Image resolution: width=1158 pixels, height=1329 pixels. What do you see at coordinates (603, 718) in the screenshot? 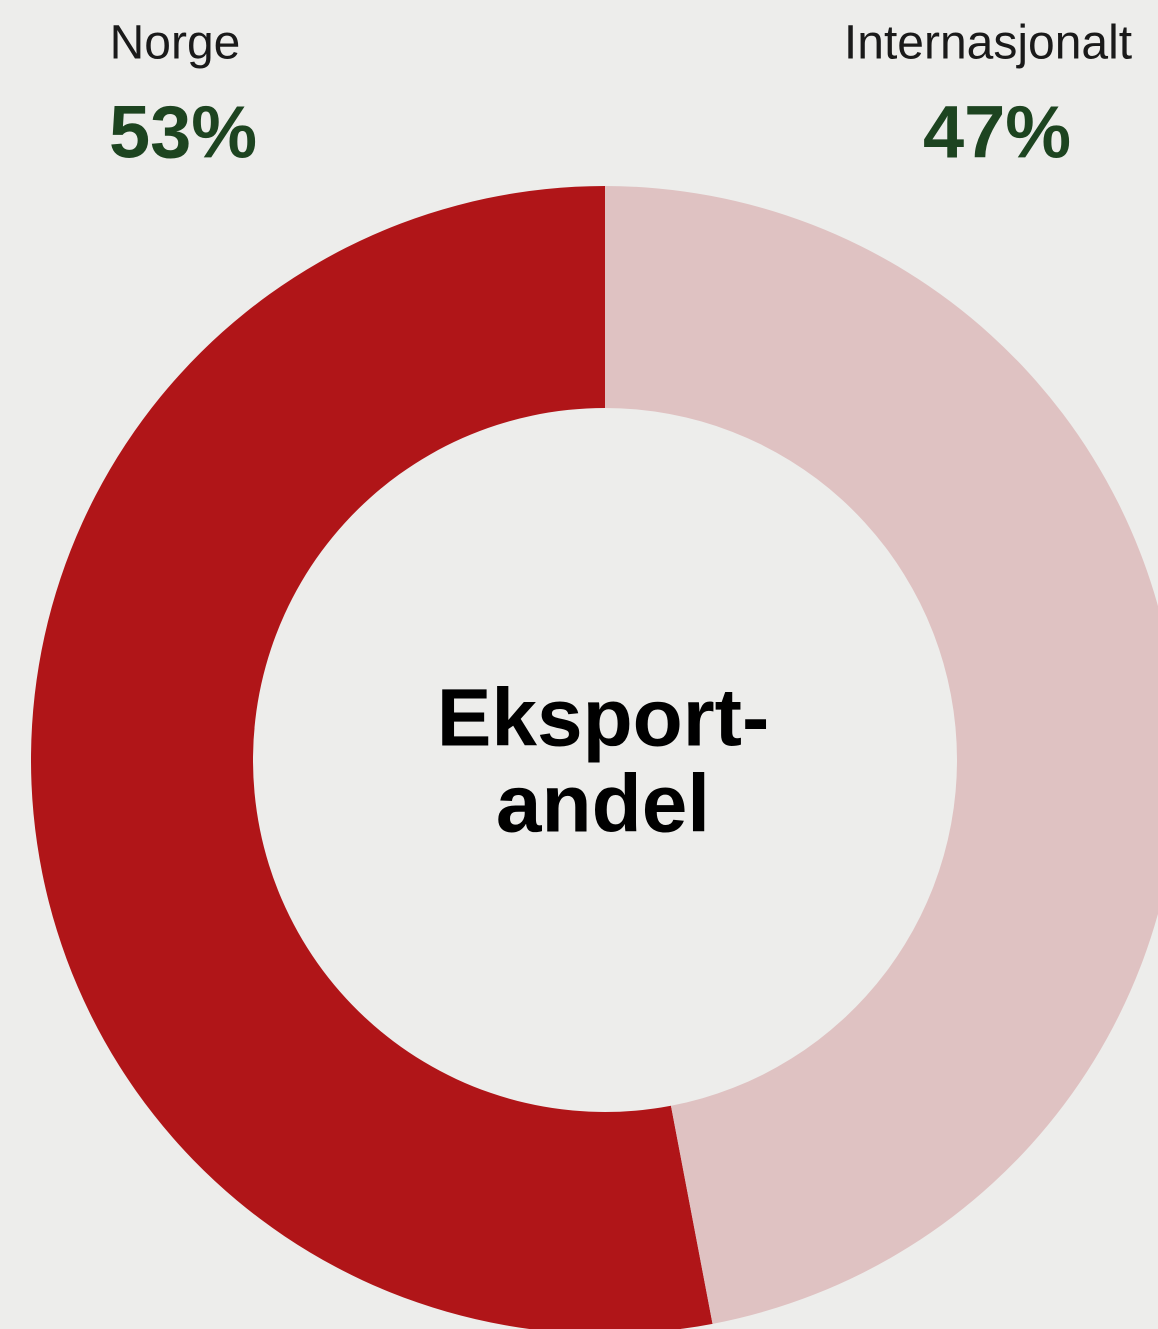
I see `center-label: Eksport-` at bounding box center [603, 718].